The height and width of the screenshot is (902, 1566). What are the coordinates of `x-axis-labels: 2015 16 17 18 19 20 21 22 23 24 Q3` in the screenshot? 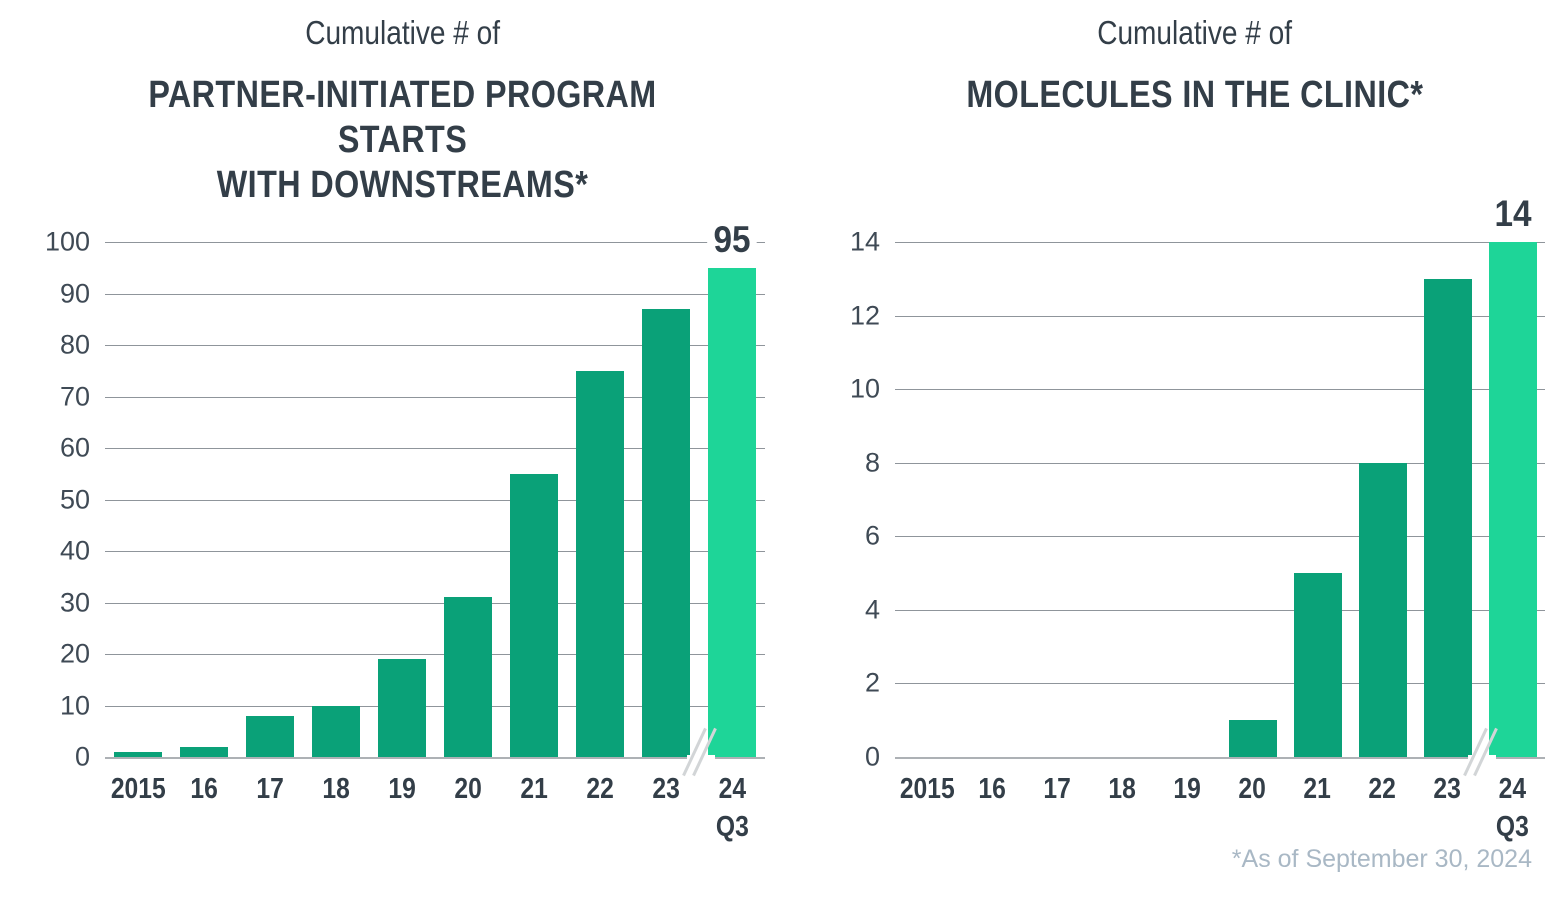 It's located at (435, 808).